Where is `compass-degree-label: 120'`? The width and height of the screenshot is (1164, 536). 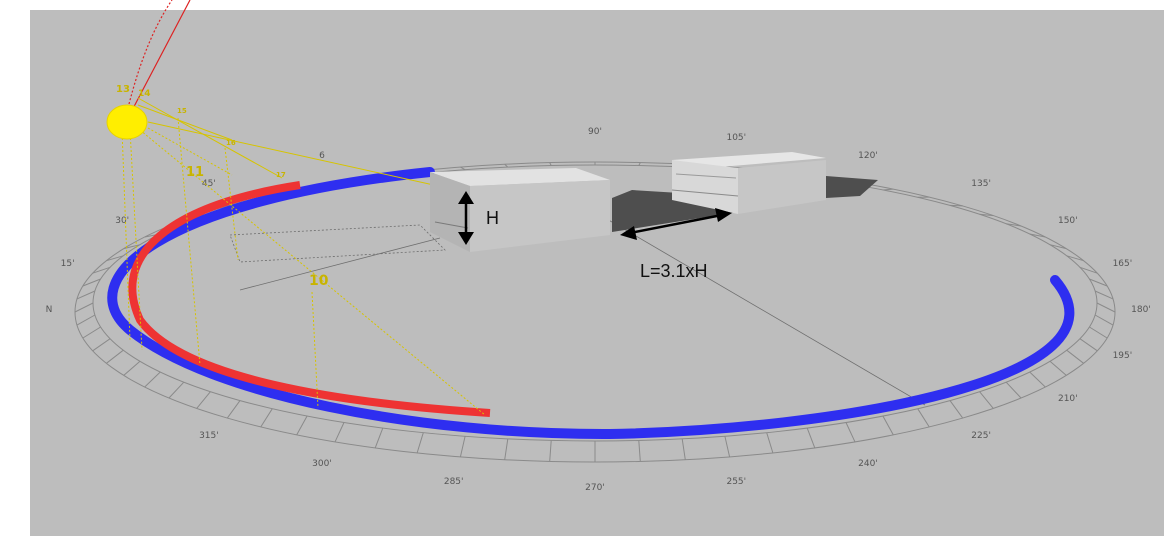 compass-degree-label: 120' is located at coordinates (868, 156).